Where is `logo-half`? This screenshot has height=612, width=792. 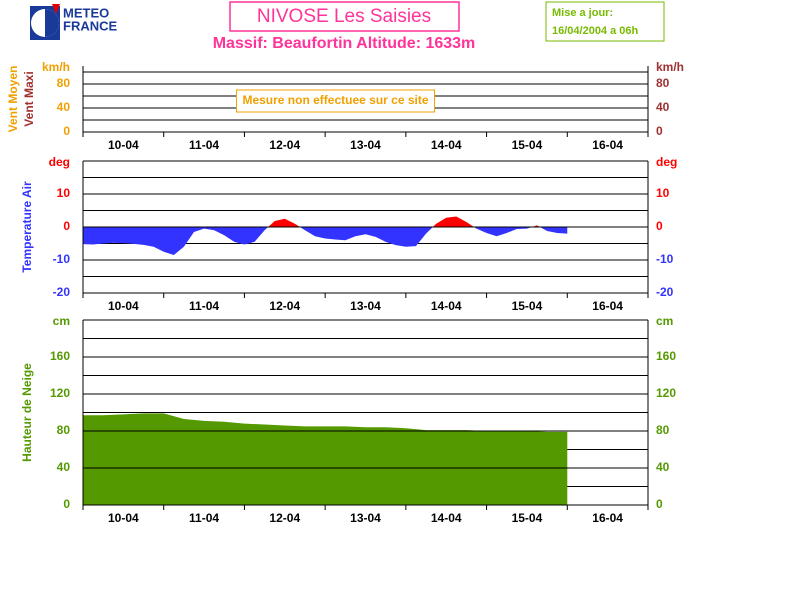 logo-half is located at coordinates (52, 23).